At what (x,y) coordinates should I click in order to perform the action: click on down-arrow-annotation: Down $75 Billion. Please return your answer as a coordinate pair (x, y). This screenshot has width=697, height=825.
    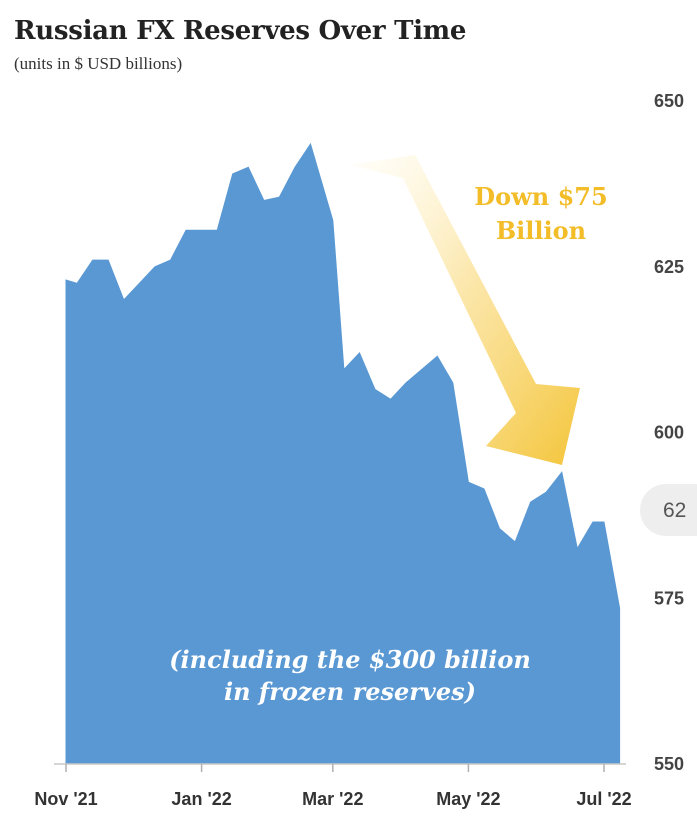
    Looking at the image, I should click on (479, 310).